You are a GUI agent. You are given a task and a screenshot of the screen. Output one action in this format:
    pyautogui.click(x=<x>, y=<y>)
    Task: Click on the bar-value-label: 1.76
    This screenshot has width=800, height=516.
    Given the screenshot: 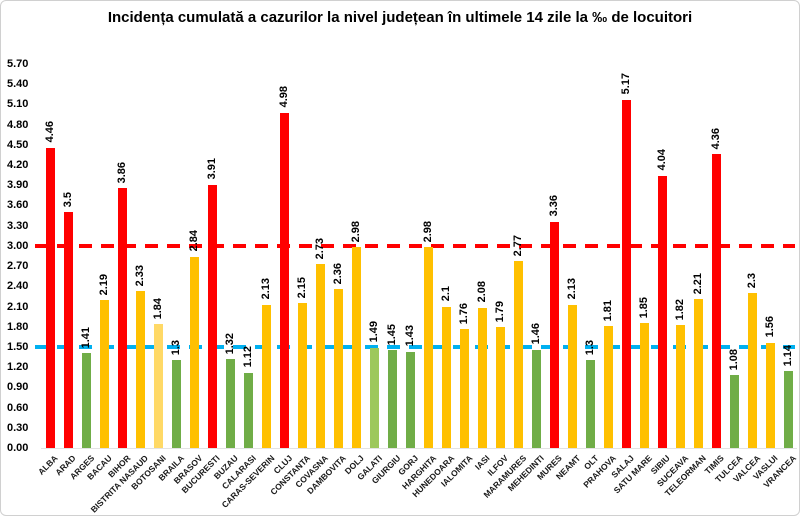 What is the action you would take?
    pyautogui.click(x=463, y=314)
    